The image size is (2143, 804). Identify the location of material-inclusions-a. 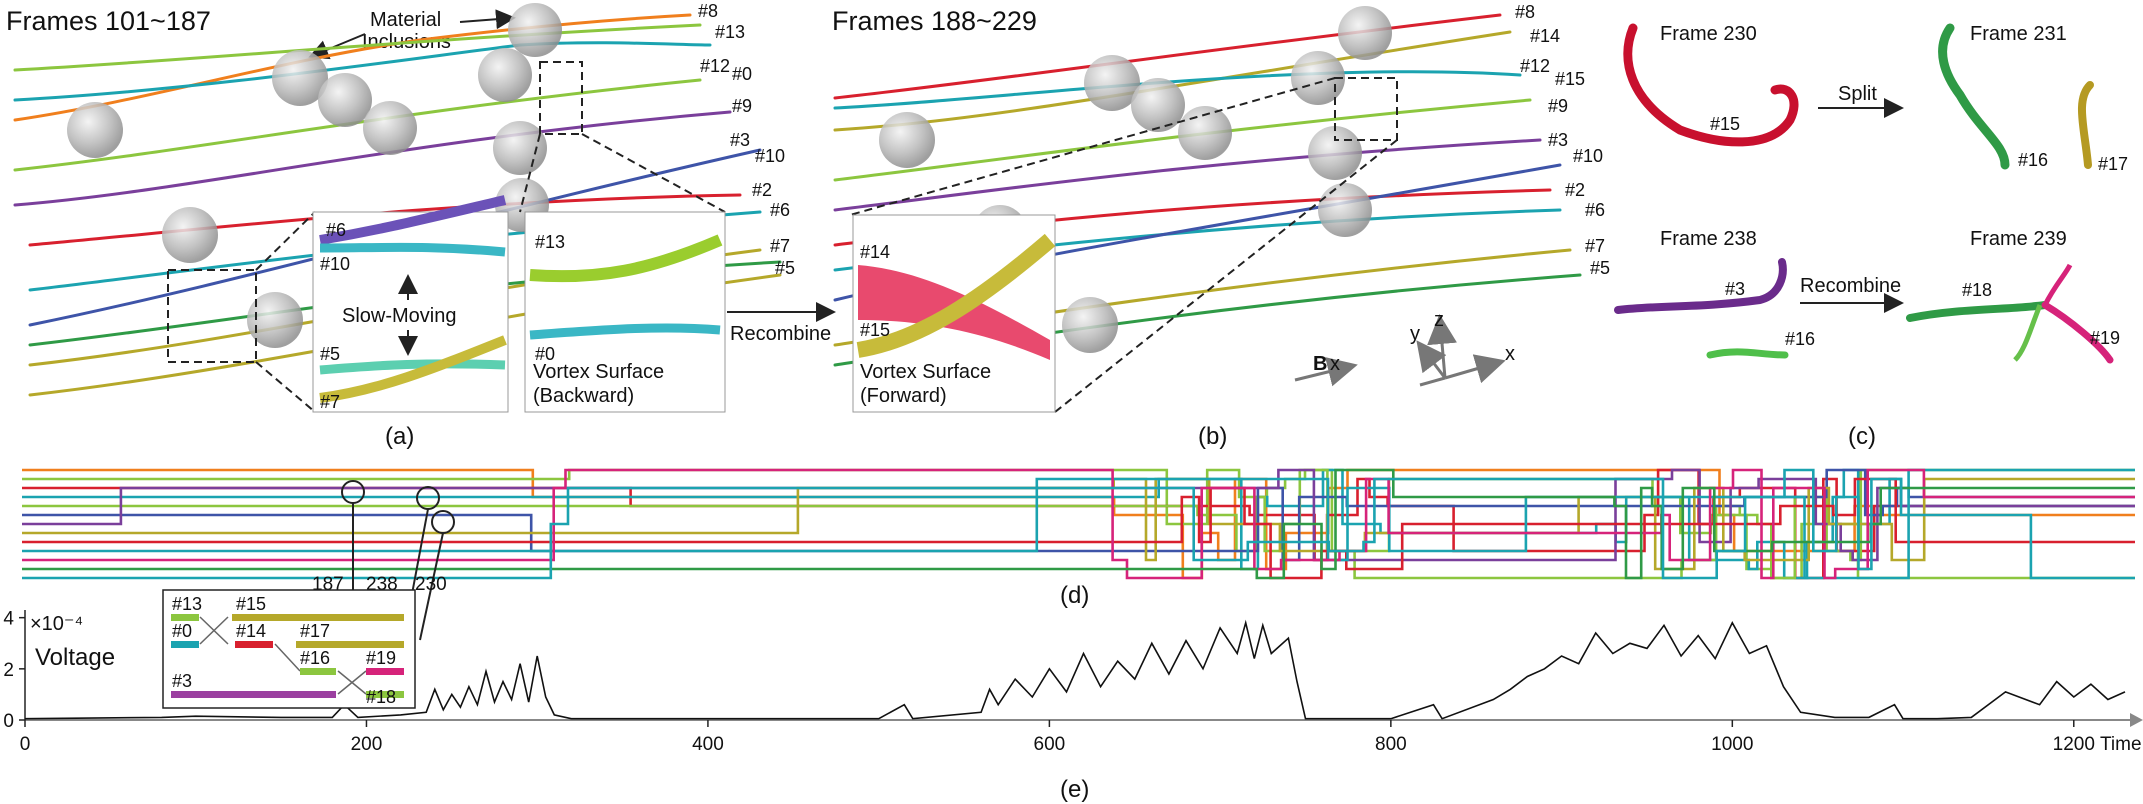
(314, 175).